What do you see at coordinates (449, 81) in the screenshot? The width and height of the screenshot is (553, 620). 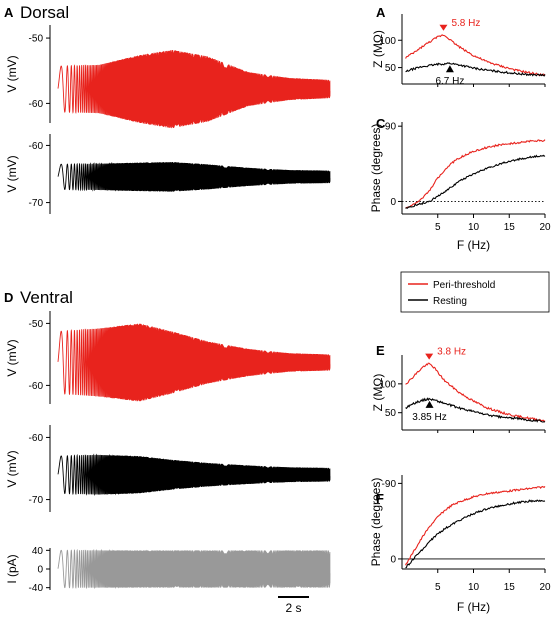 I see `peak-frequency-label: 6.7 Hz` at bounding box center [449, 81].